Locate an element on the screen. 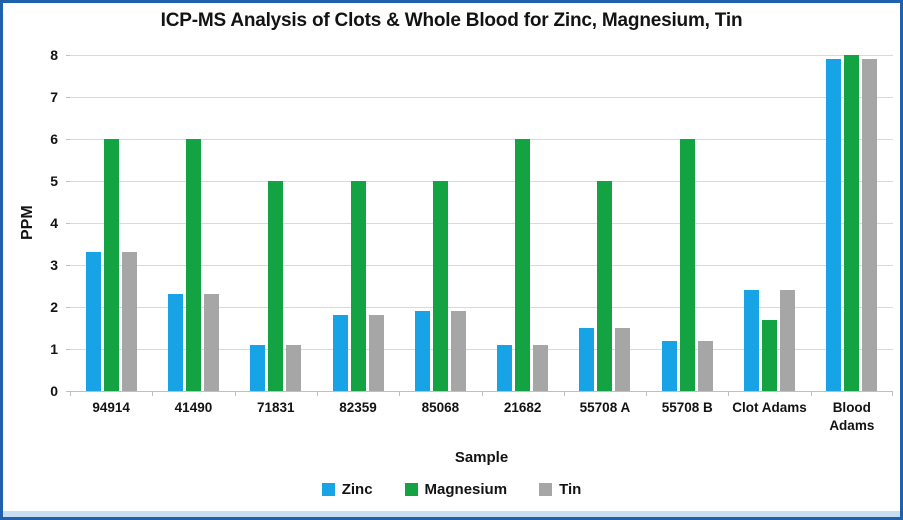  y-axis-label-2: 2 is located at coordinates (54, 307).